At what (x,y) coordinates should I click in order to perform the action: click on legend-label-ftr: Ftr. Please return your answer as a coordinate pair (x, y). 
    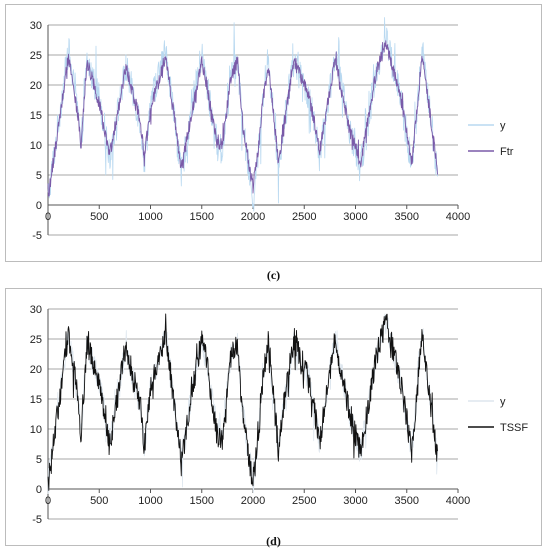
    Looking at the image, I should click on (507, 152).